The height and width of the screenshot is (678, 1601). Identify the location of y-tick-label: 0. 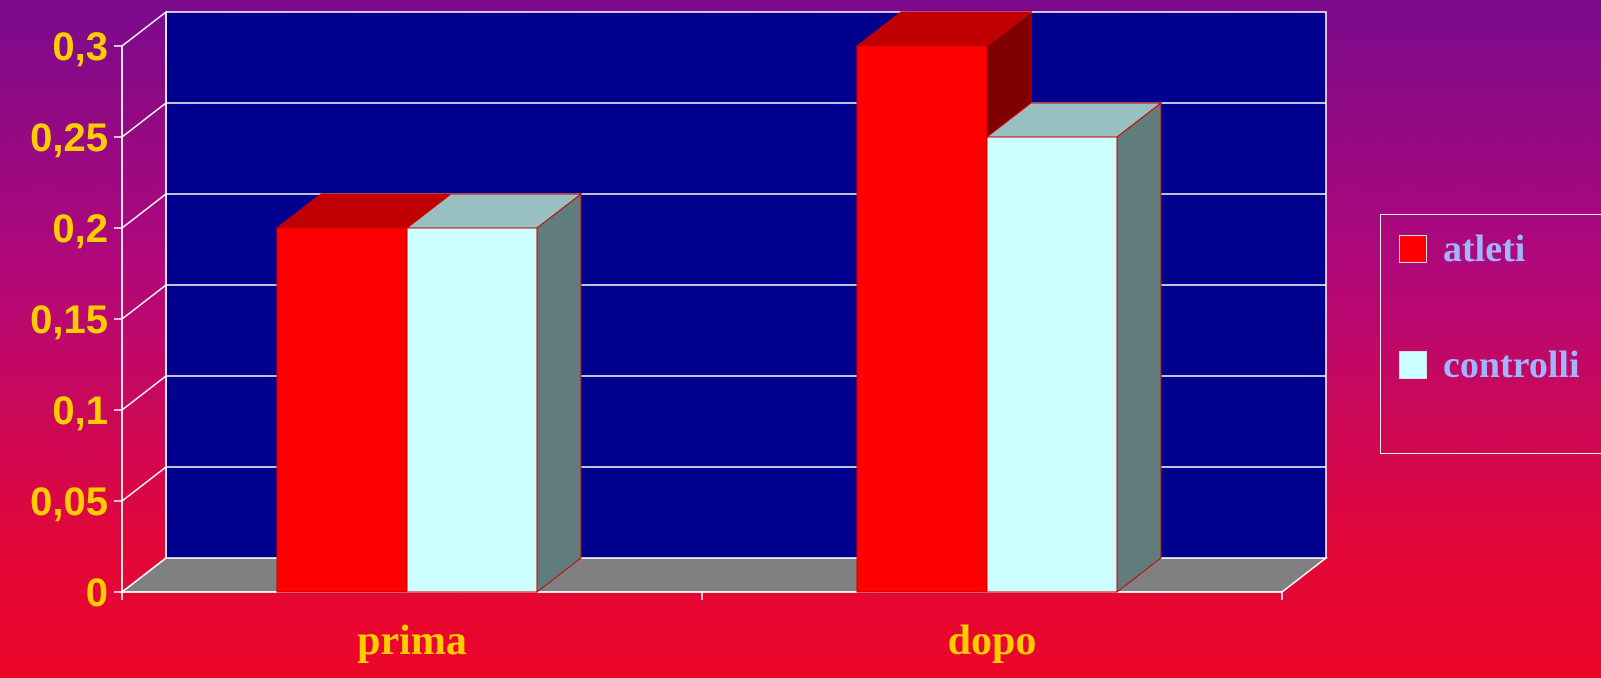
(97, 593).